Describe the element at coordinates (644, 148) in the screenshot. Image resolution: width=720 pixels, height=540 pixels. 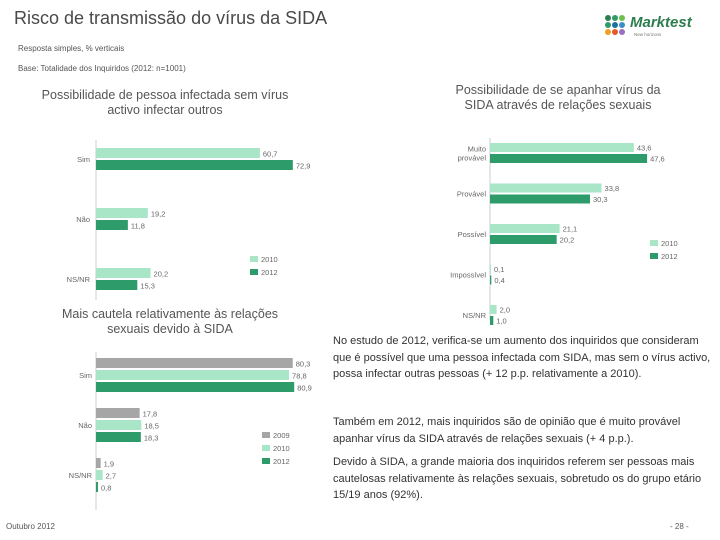
I see `chart2-value-label-2010: 43,6` at that location.